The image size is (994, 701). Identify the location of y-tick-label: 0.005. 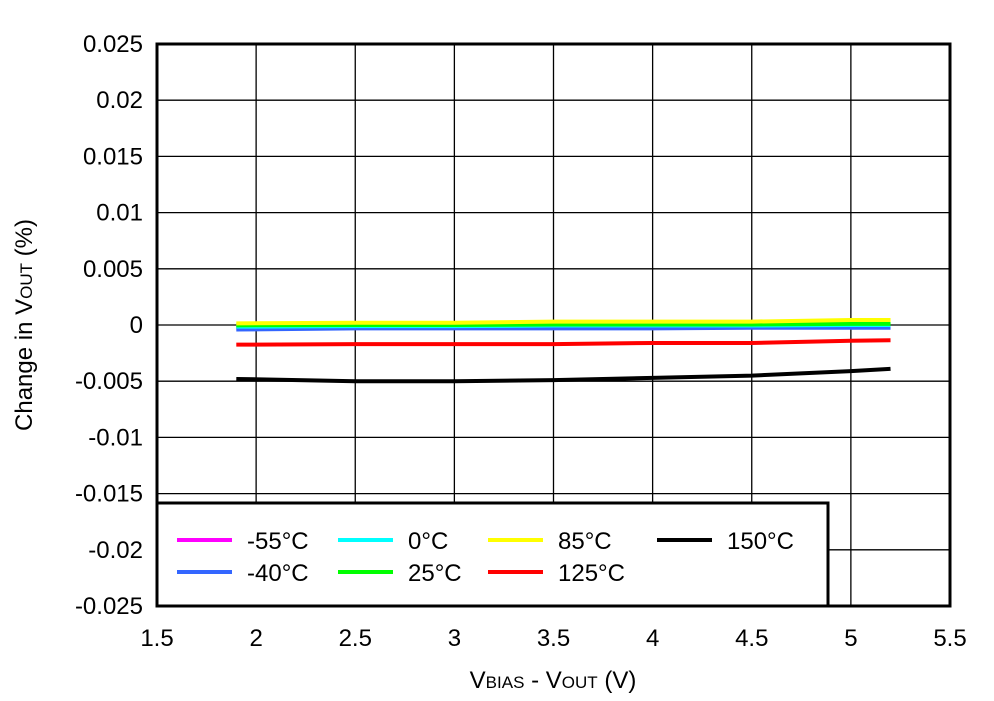
(113, 269).